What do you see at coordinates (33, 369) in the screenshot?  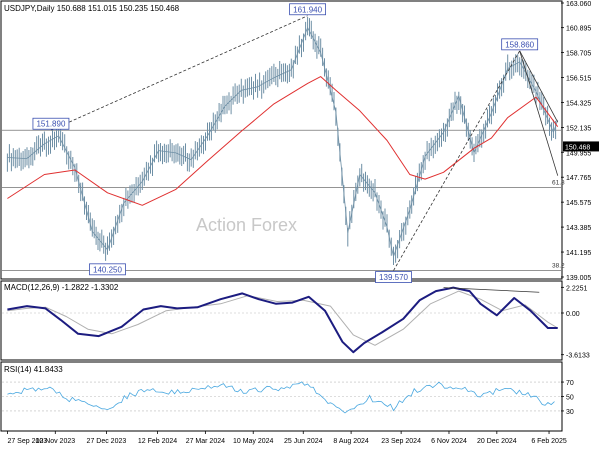 I see `rsi-title: RSI(14) 41.8433` at bounding box center [33, 369].